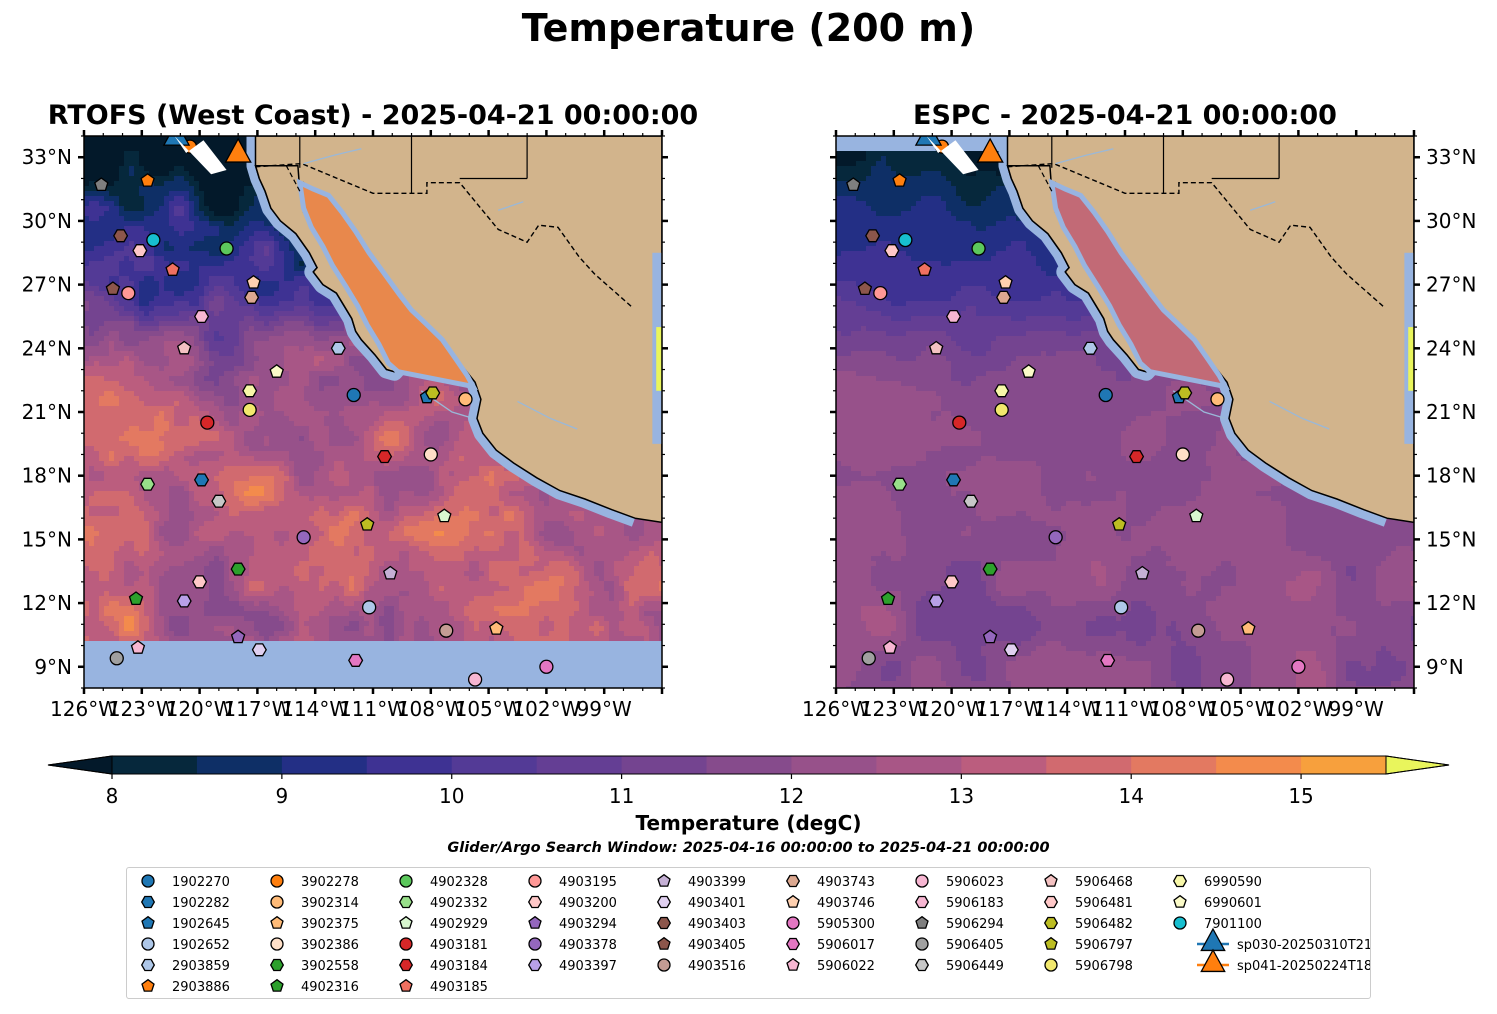 Image resolution: width=1497 pixels, height=1014 pixels. Describe the element at coordinates (588, 882) in the screenshot. I see `legend-label: 4903195` at that location.